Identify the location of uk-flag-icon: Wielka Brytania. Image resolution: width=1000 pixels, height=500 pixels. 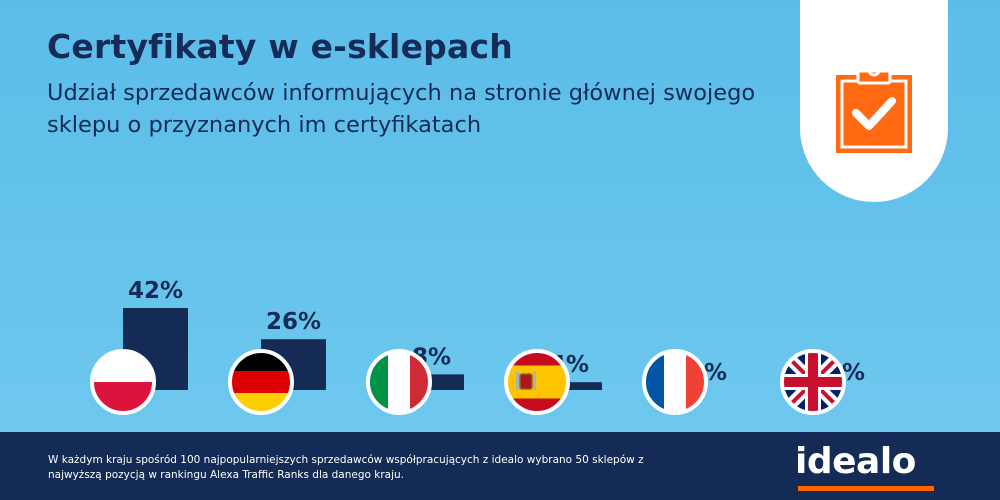
(813, 382).